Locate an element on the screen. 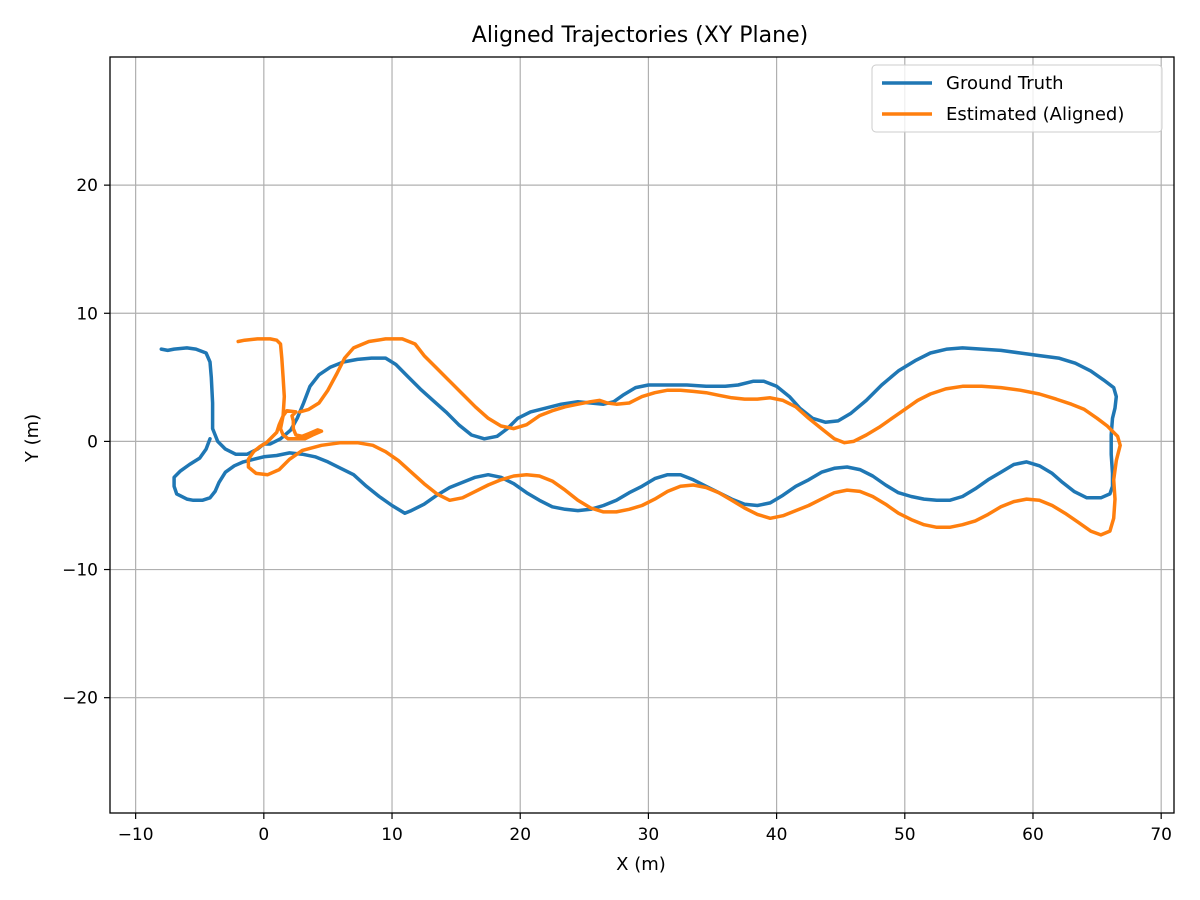 The image size is (1200, 900). y-tick-label: −10 is located at coordinates (80, 571).